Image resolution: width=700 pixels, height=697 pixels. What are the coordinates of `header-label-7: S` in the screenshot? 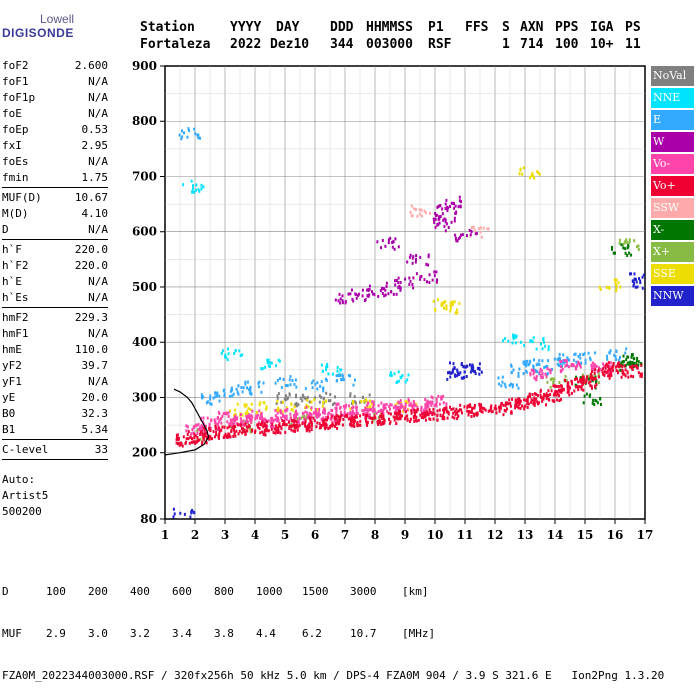 It's located at (506, 27).